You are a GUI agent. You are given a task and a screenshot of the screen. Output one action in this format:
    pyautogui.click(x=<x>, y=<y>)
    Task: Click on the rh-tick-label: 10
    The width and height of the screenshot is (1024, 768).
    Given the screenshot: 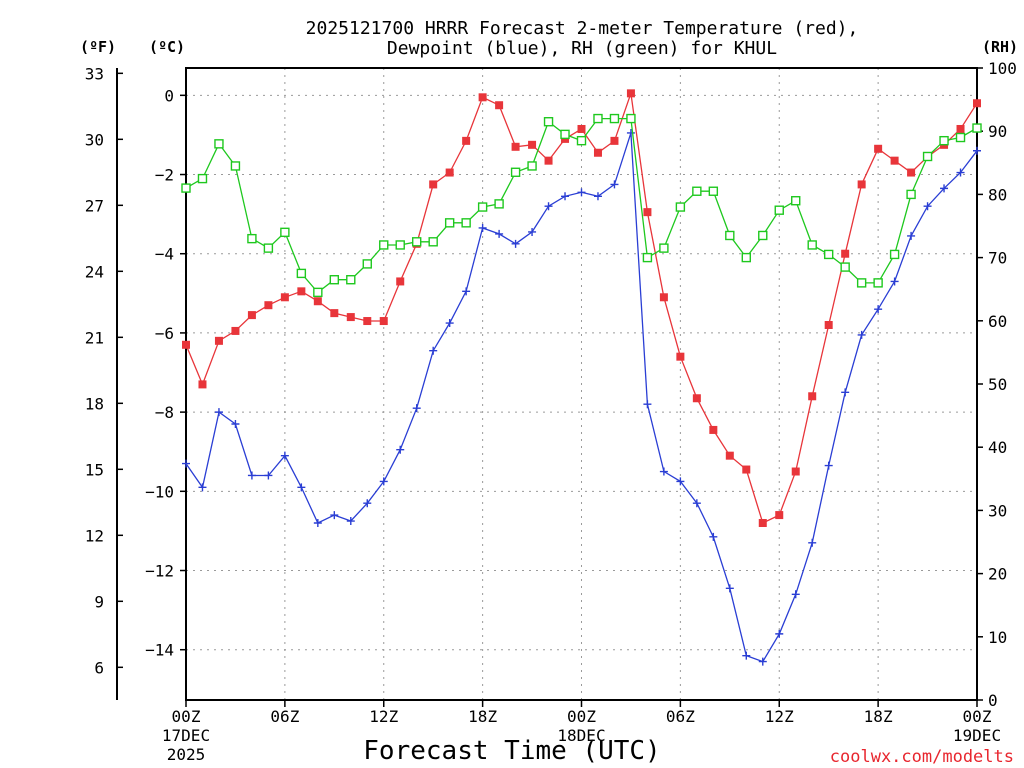 What is the action you would take?
    pyautogui.click(x=997, y=637)
    